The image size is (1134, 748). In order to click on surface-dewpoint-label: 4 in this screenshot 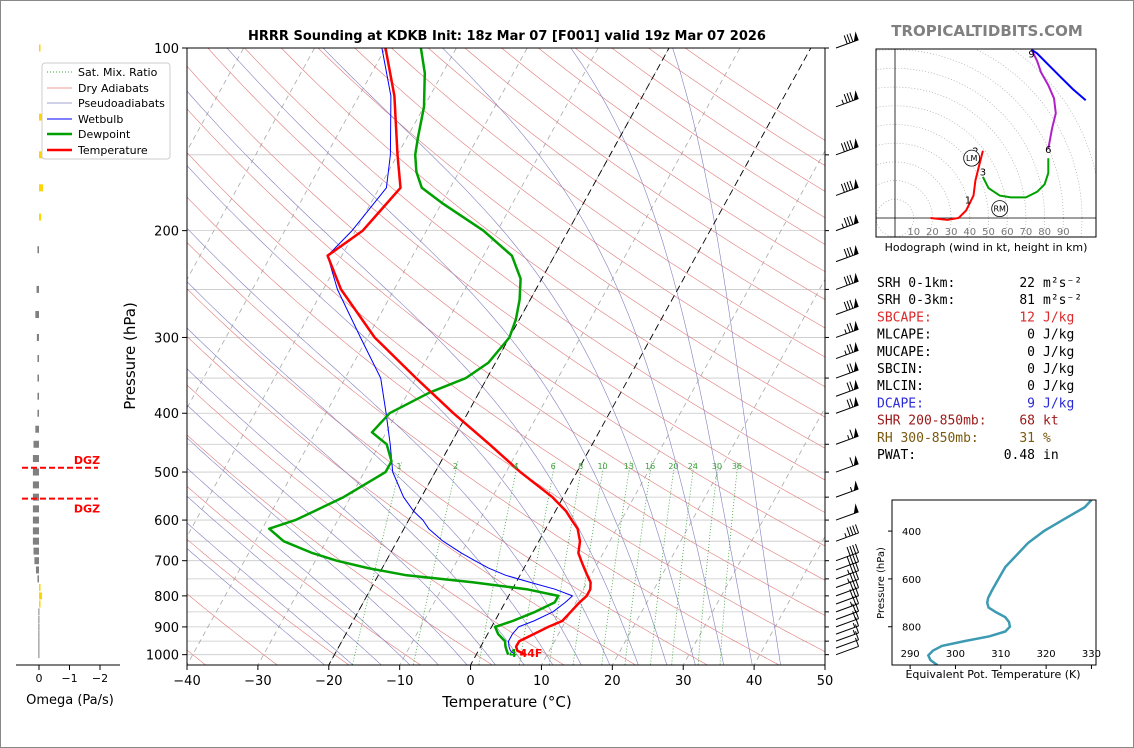, I will do `click(513, 653)`.